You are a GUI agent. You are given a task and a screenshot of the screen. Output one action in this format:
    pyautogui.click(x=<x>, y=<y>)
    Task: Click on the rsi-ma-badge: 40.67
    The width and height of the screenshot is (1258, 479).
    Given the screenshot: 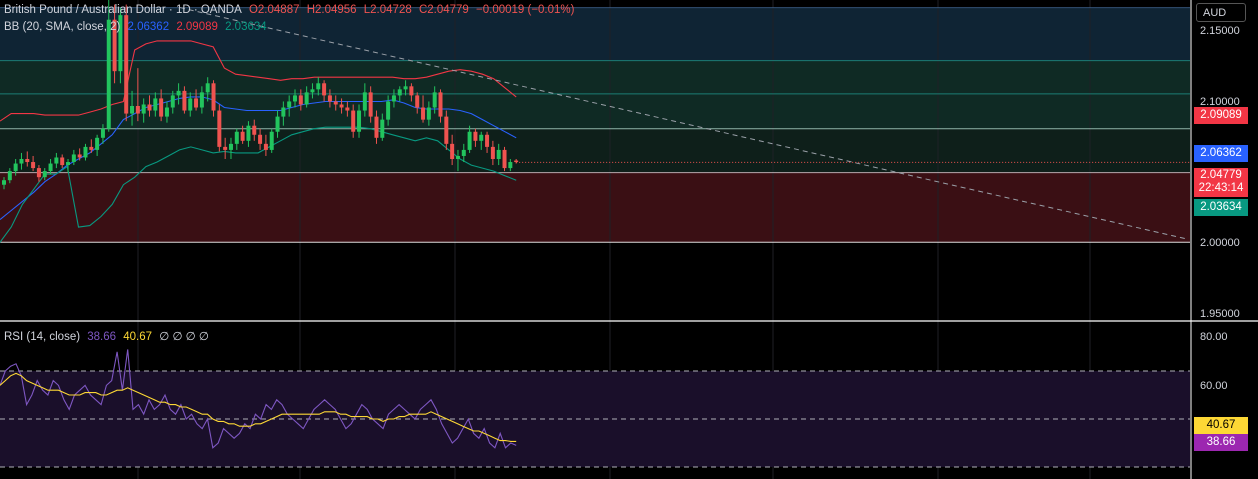 What is the action you would take?
    pyautogui.click(x=1221, y=425)
    